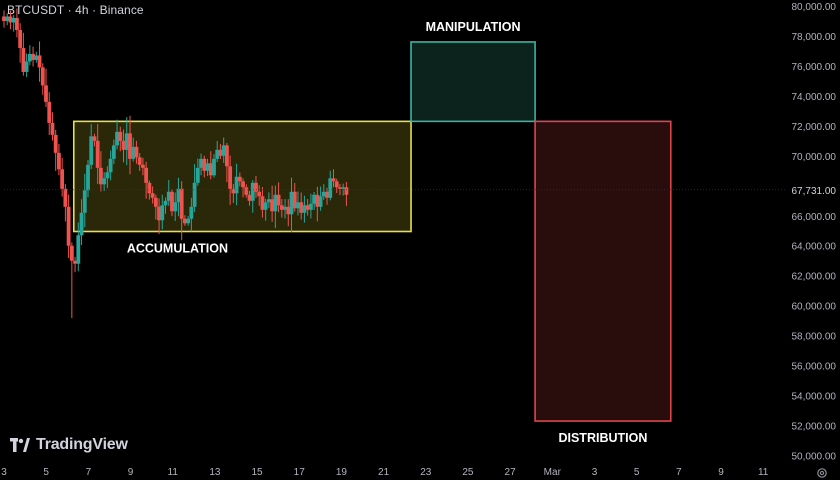  I want to click on y-tick-label: 64,000.00, so click(814, 247).